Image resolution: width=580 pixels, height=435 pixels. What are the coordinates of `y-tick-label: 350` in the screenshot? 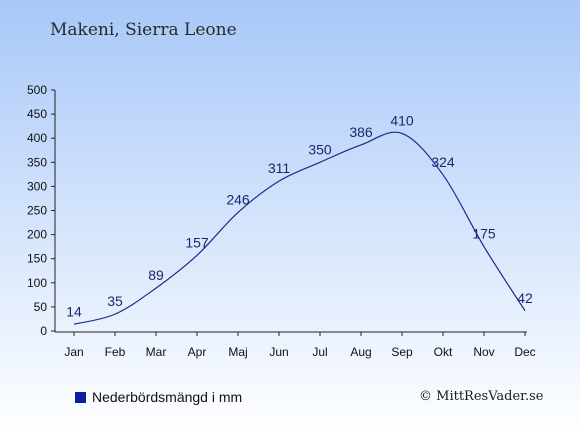 It's located at (37, 162).